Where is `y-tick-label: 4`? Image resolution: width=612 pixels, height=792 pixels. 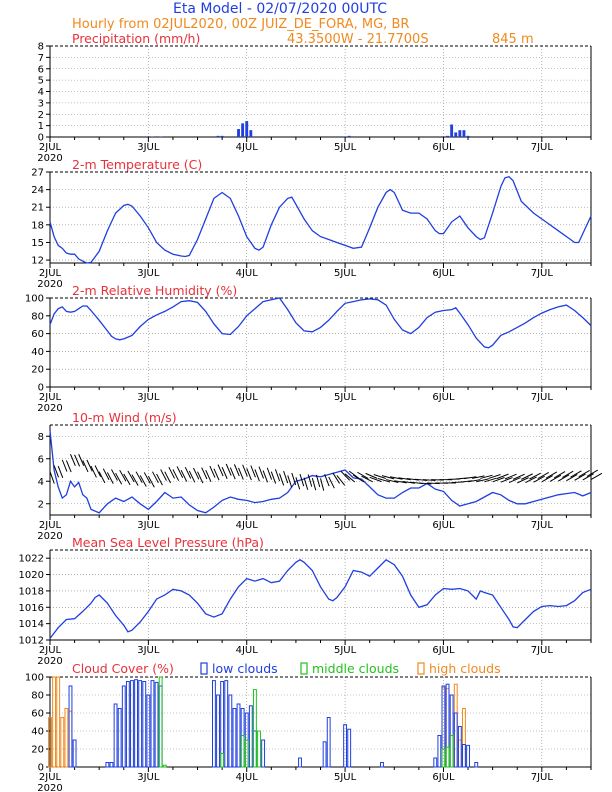 y-tick-label: 4 is located at coordinates (41, 482).